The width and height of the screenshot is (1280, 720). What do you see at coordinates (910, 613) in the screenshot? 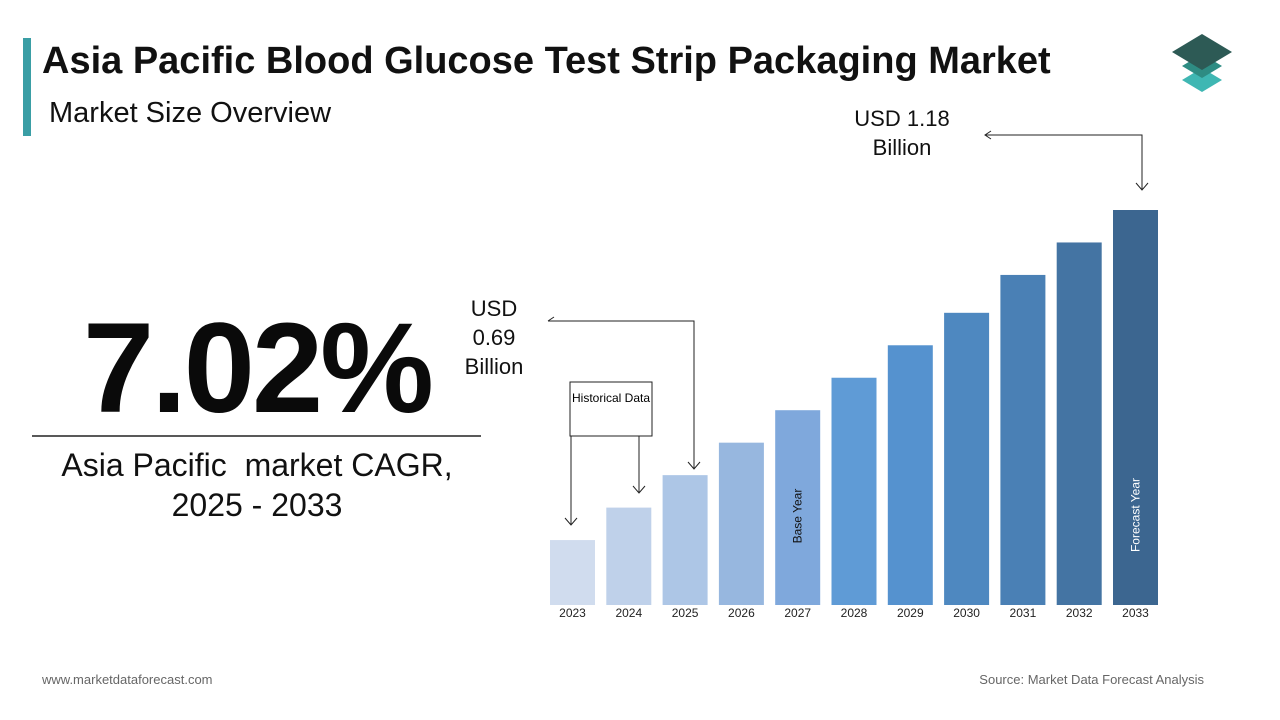
I see `x-tick-label: 2029` at bounding box center [910, 613].